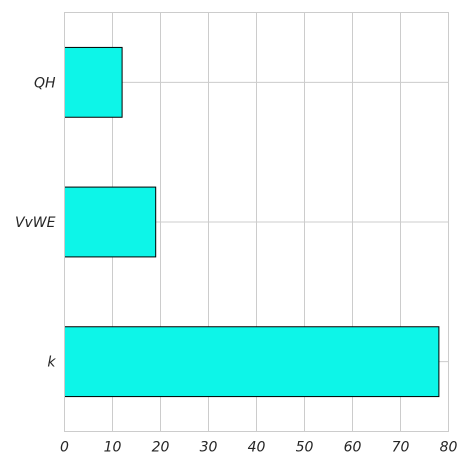  What do you see at coordinates (93, 82) in the screenshot?
I see `bar-qh` at bounding box center [93, 82].